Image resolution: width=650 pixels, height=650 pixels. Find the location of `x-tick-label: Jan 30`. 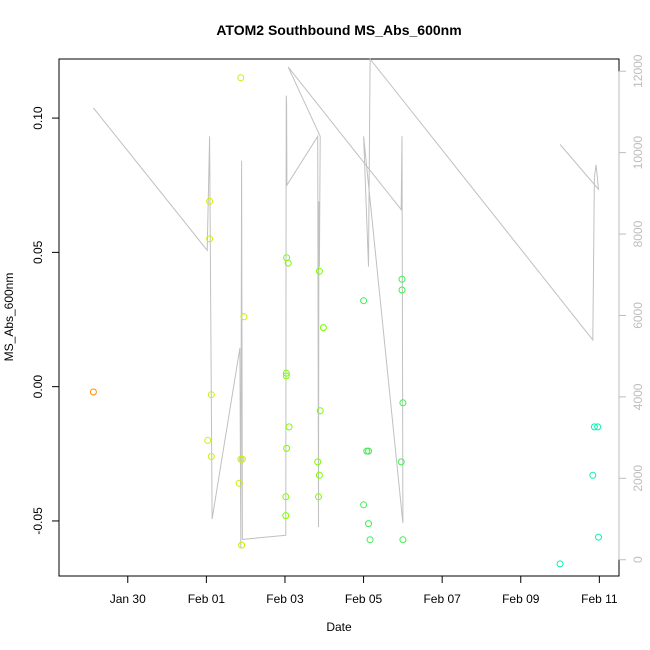

x-tick-label: Jan 30 is located at coordinates (128, 599).